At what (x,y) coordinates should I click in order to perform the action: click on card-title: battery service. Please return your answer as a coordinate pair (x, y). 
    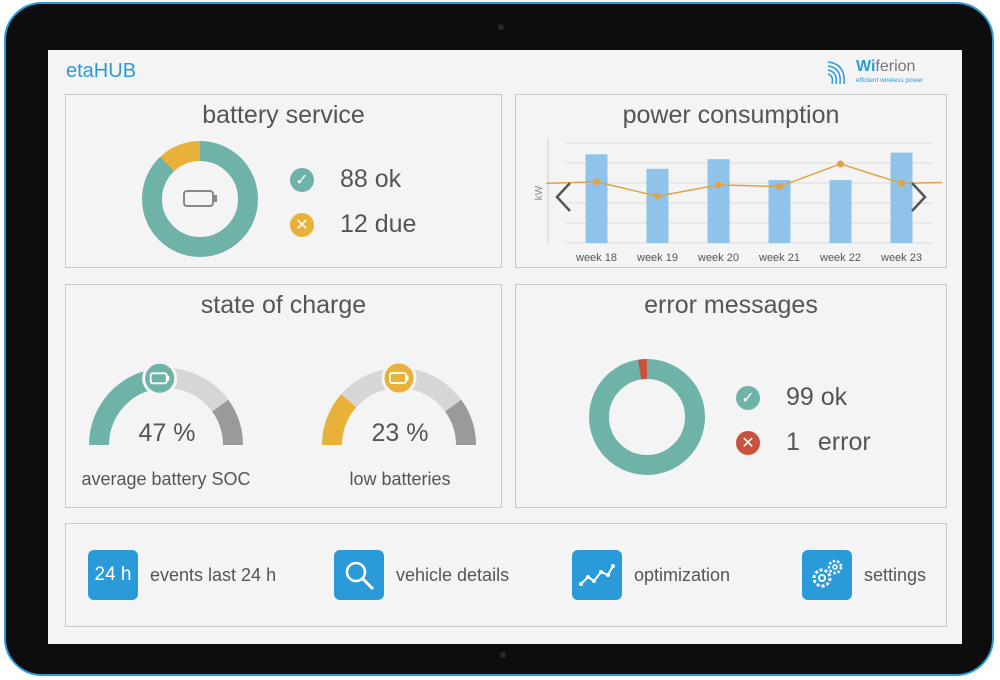
    Looking at the image, I should click on (283, 115).